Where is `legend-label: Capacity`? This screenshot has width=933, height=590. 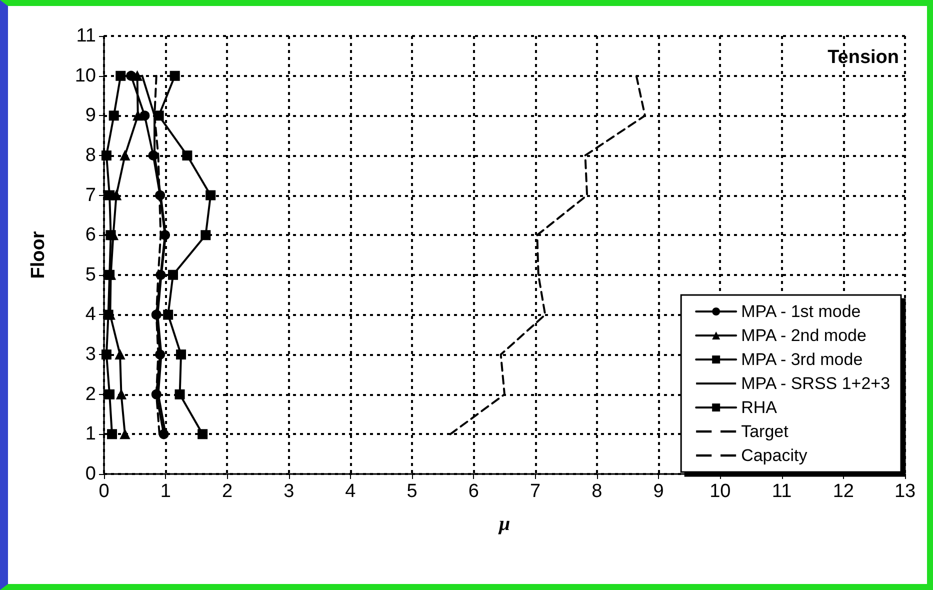 legend-label: Capacity is located at coordinates (774, 455).